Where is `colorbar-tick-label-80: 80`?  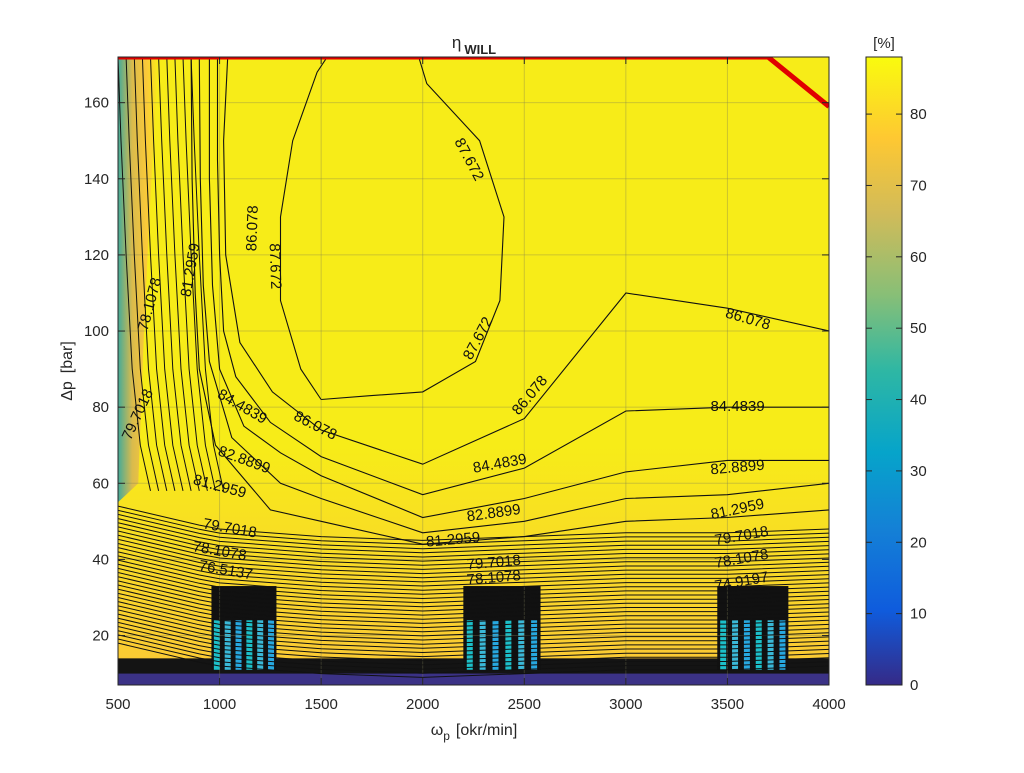
colorbar-tick-label-80: 80 is located at coordinates (918, 114).